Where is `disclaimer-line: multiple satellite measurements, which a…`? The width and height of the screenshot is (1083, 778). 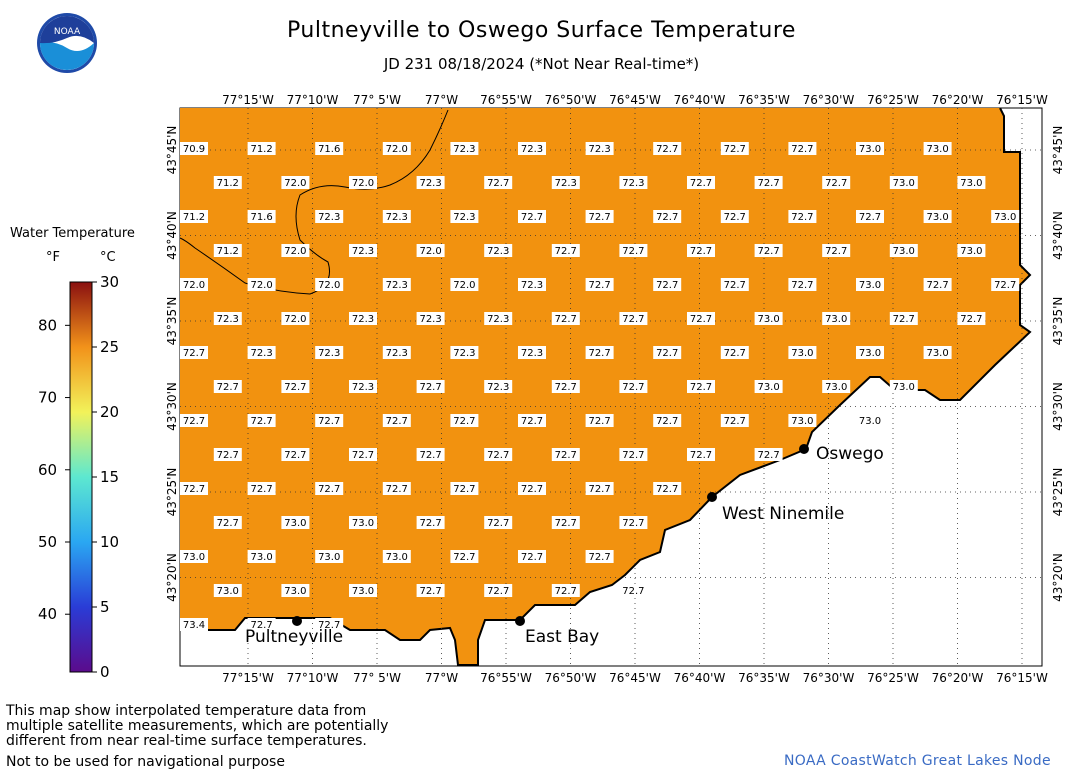
disclaimer-line: multiple satellite measurements, which a… is located at coordinates (197, 726).